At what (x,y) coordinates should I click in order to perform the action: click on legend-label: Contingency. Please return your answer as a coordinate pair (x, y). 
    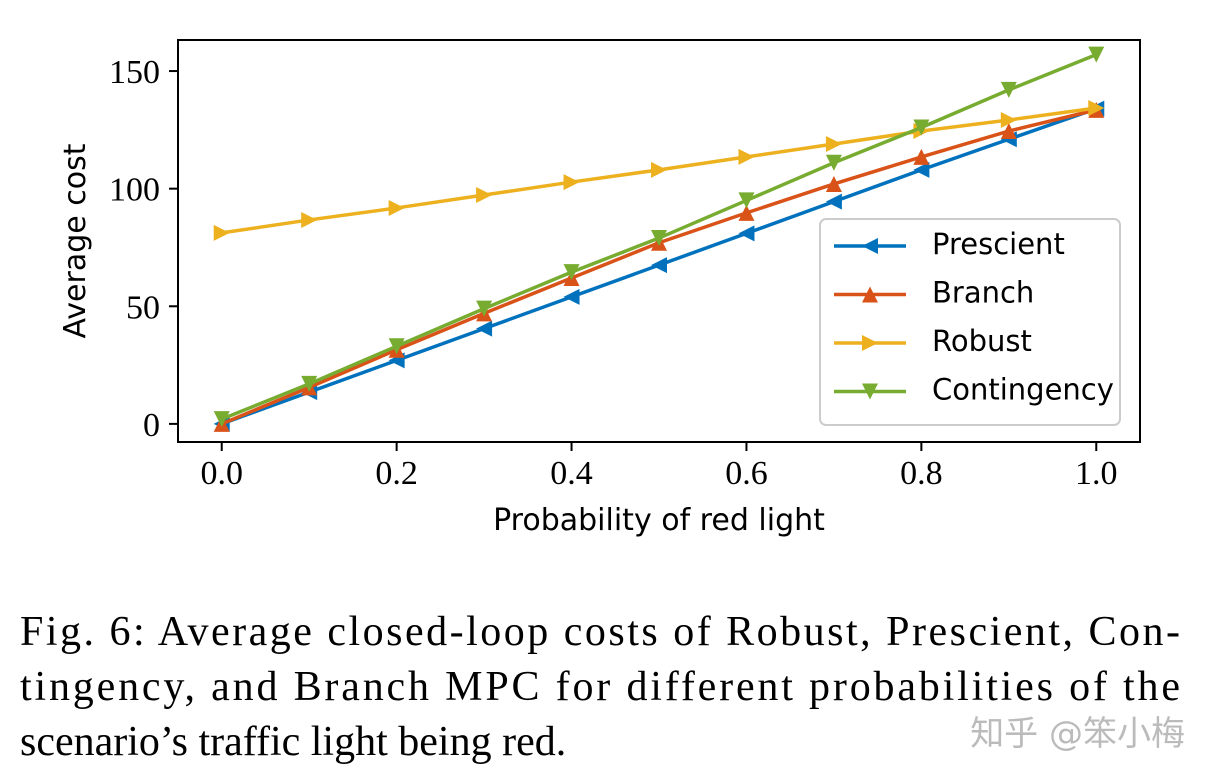
    Looking at the image, I should click on (1023, 390).